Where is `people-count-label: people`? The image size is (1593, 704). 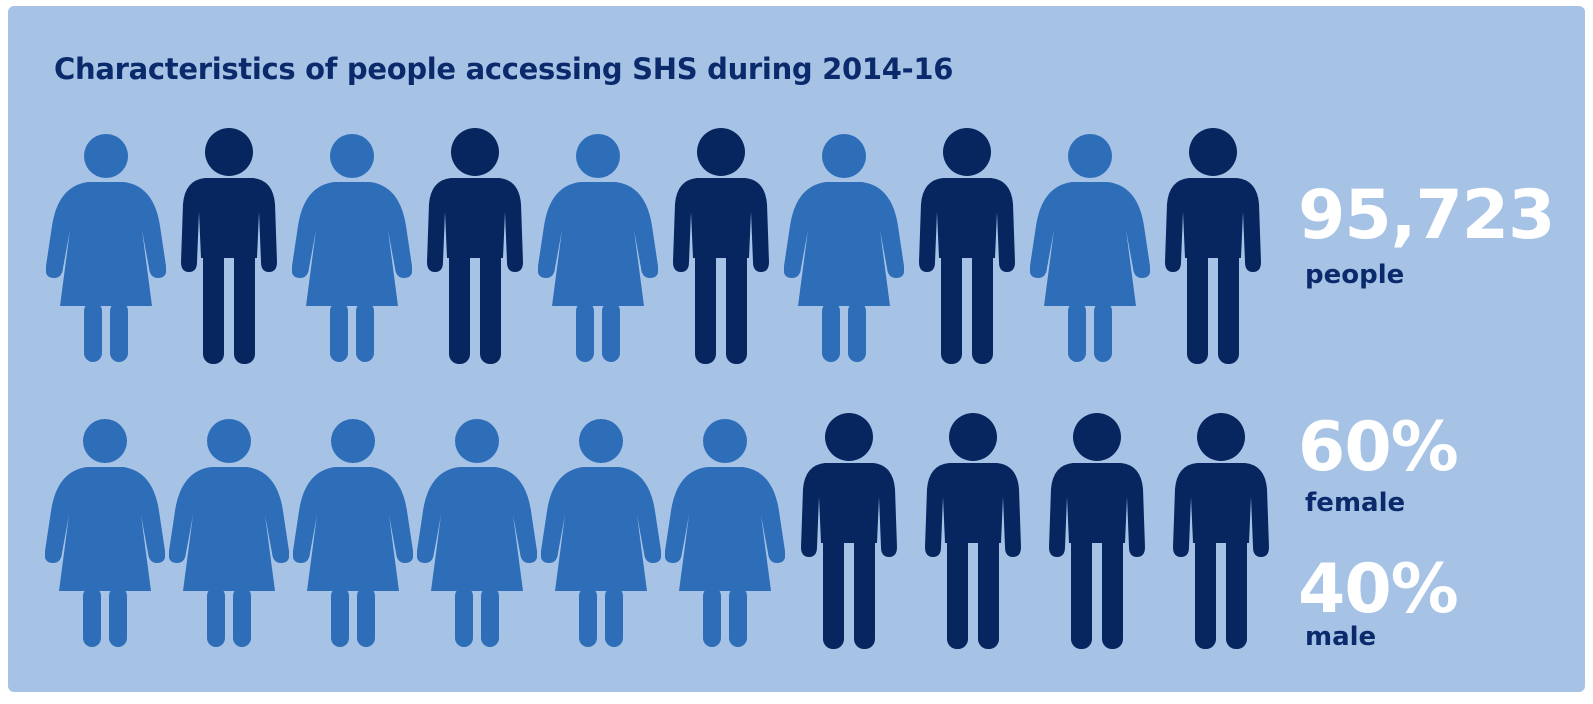 people-count-label: people is located at coordinates (1355, 275).